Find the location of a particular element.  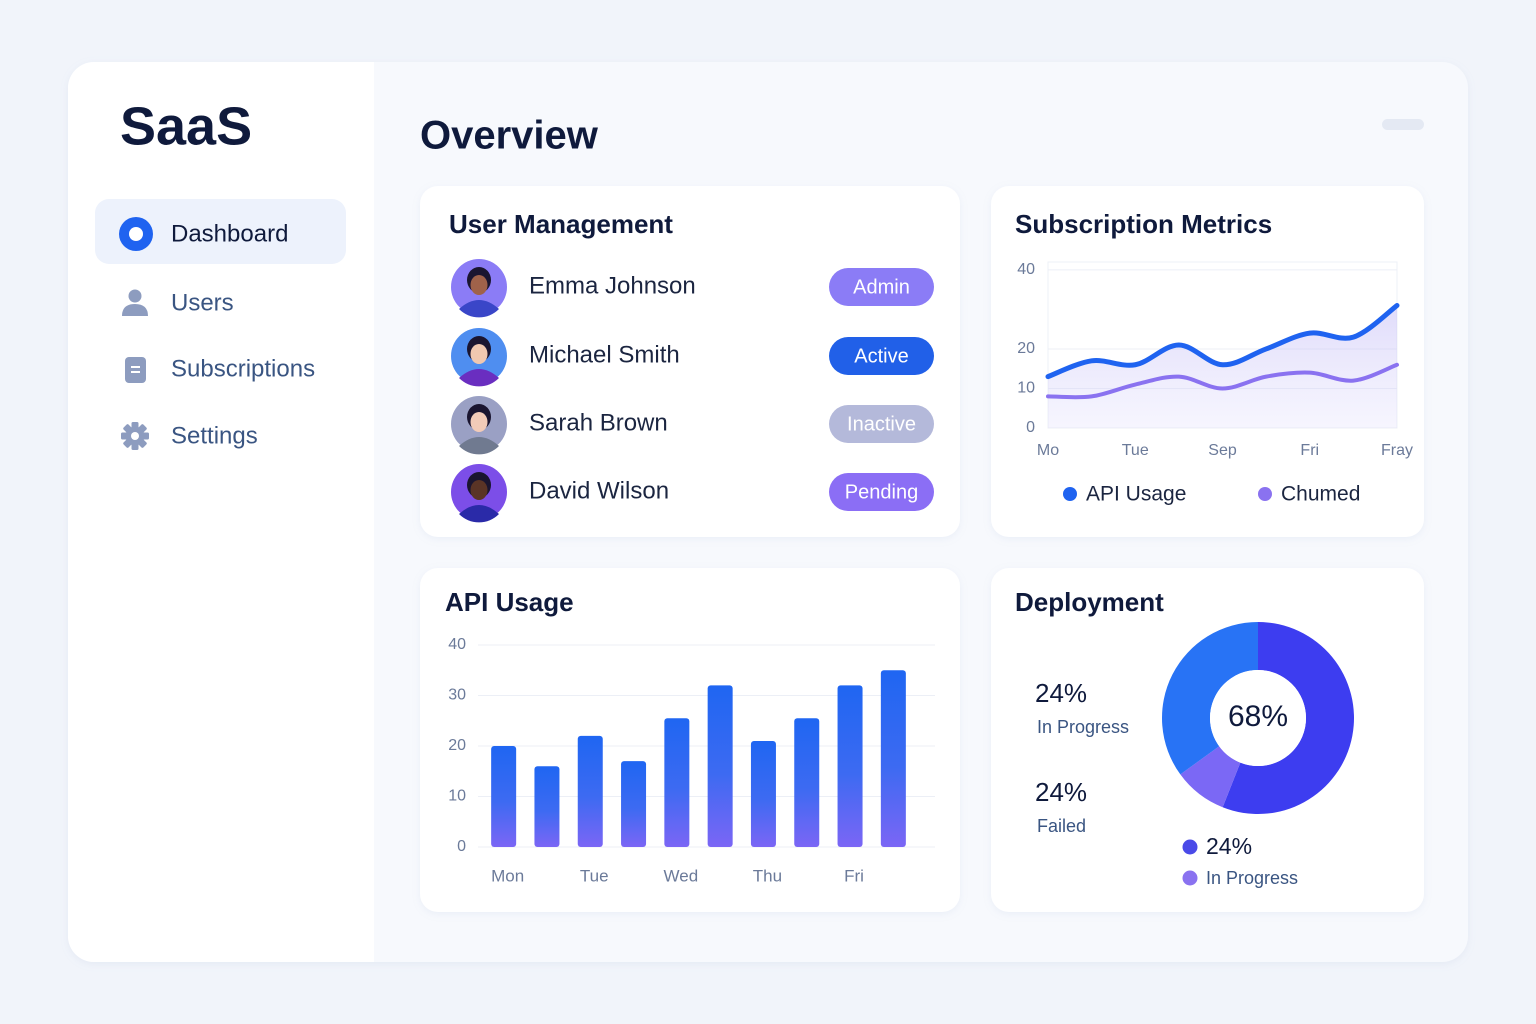

role-label: Pending is located at coordinates (881, 492).